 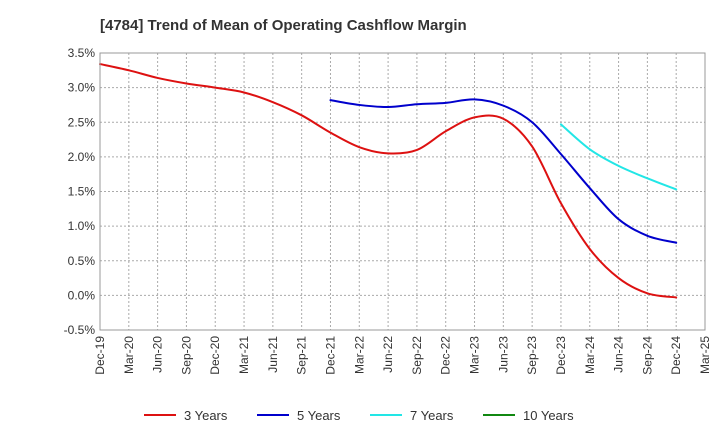 What do you see at coordinates (82, 88) in the screenshot?
I see `y-tick-label: 3.0%` at bounding box center [82, 88].